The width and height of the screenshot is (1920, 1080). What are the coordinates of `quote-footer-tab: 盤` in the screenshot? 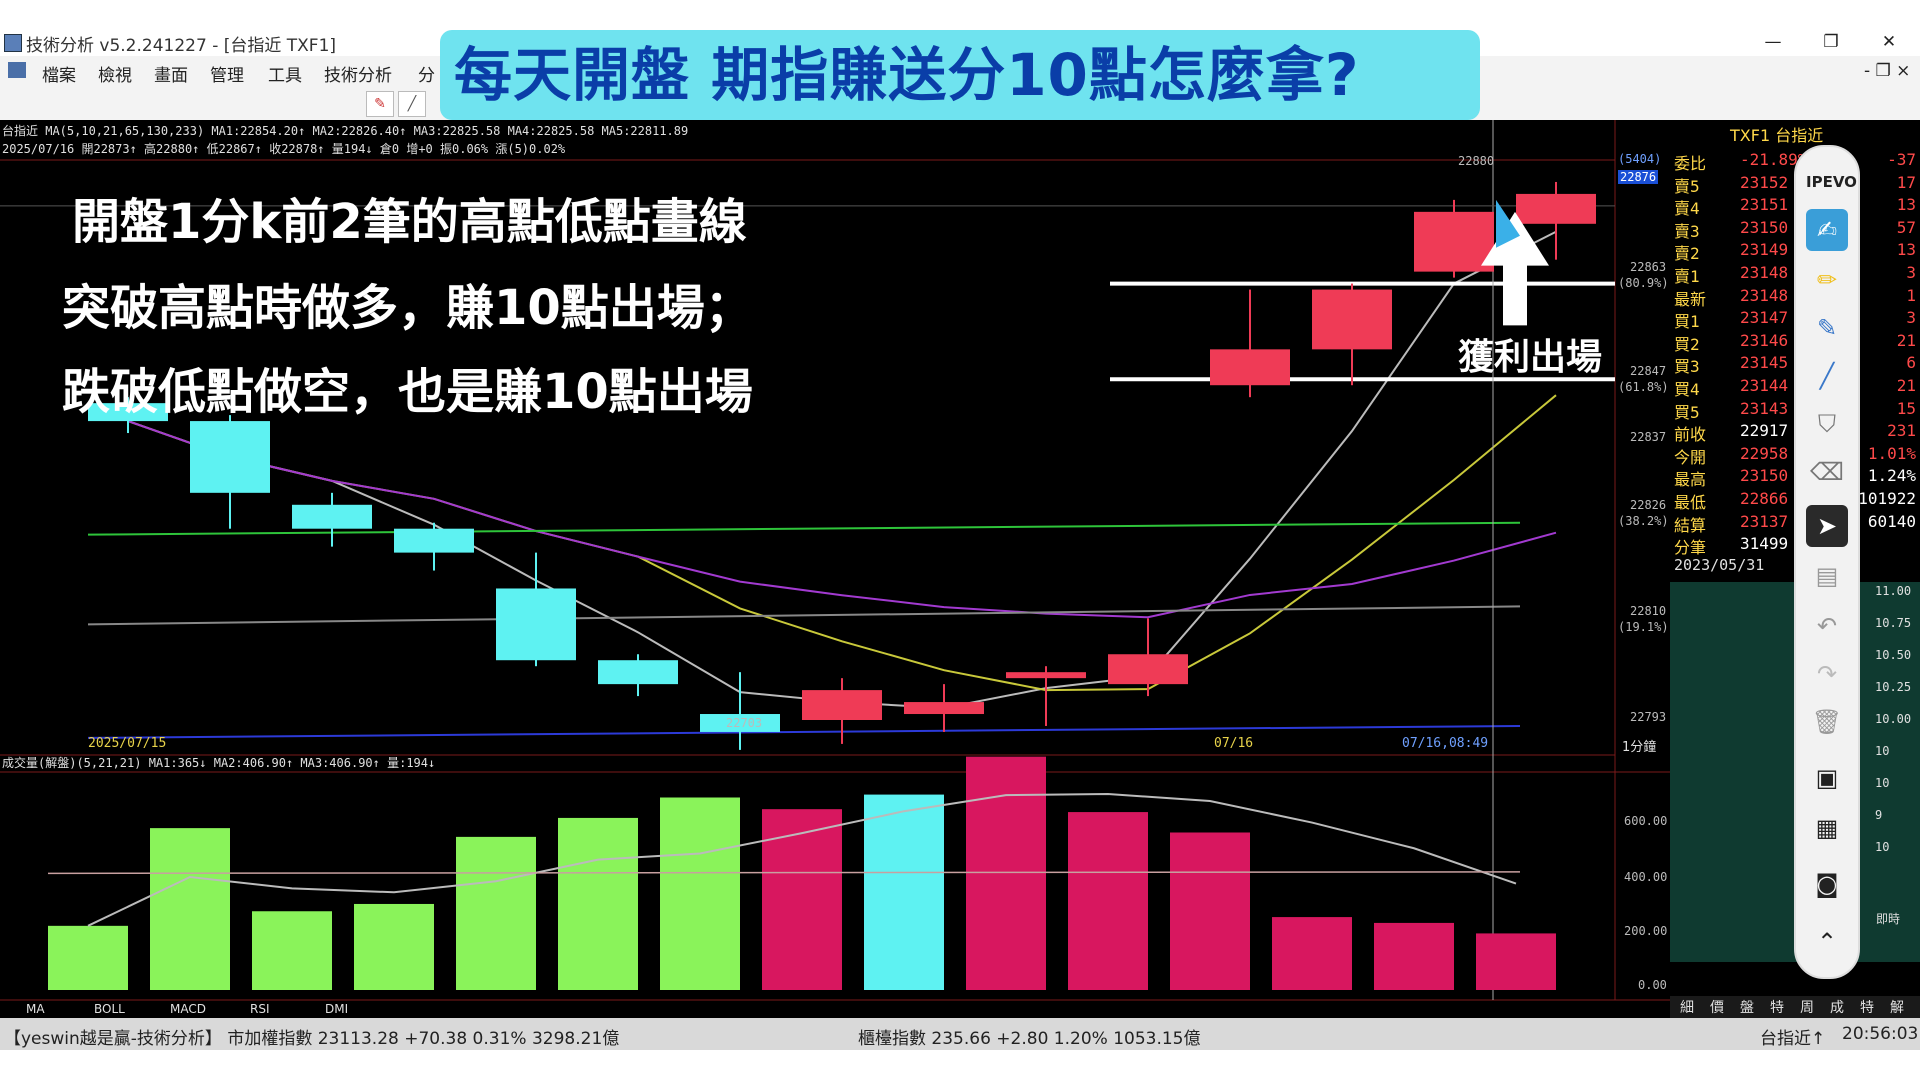 It's located at (1747, 1008).